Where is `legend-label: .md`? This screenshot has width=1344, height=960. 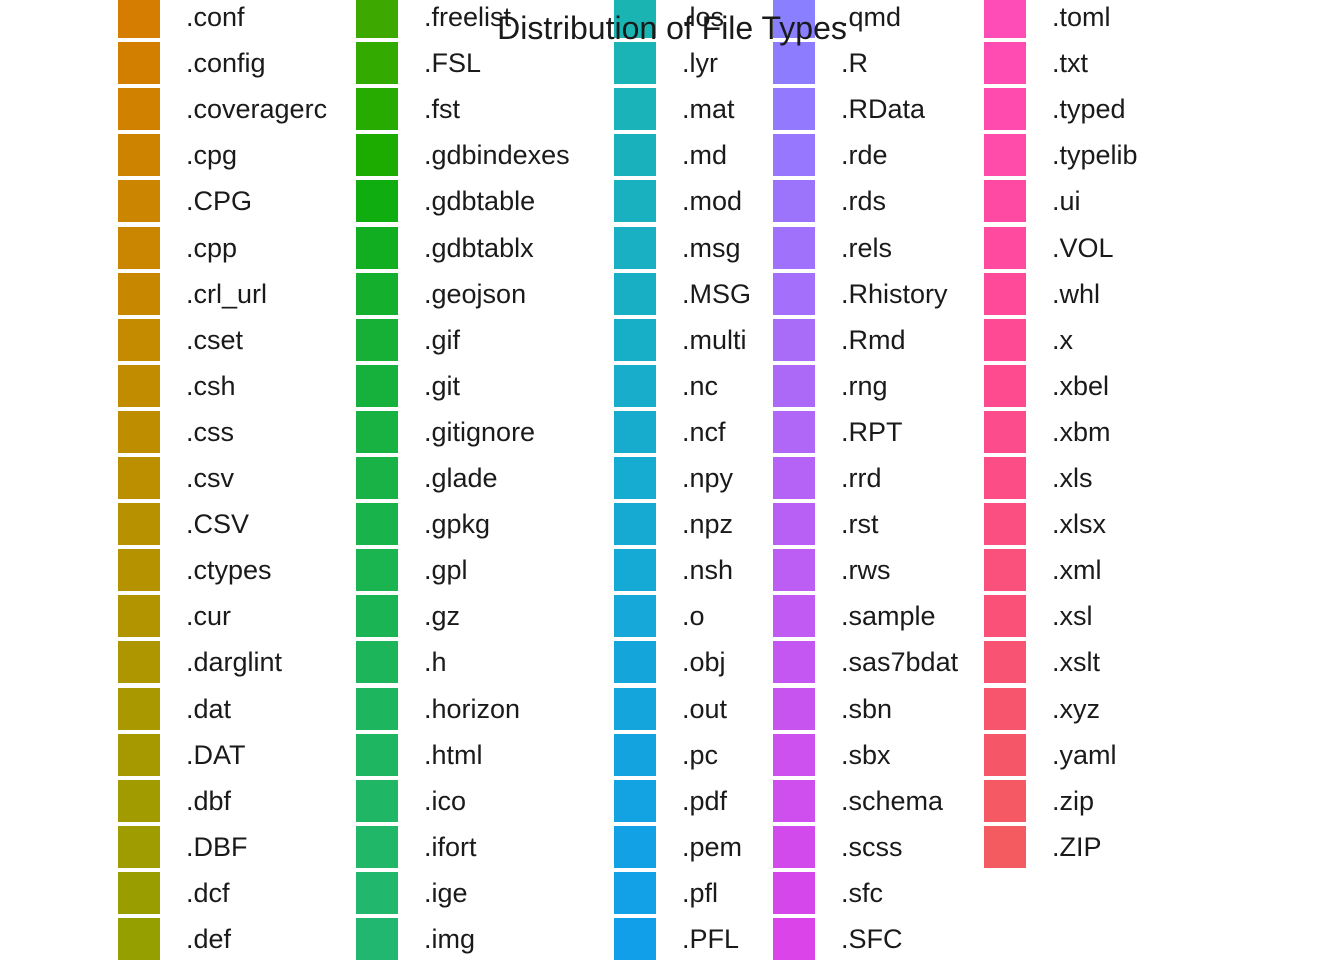
legend-label: .md is located at coordinates (705, 155).